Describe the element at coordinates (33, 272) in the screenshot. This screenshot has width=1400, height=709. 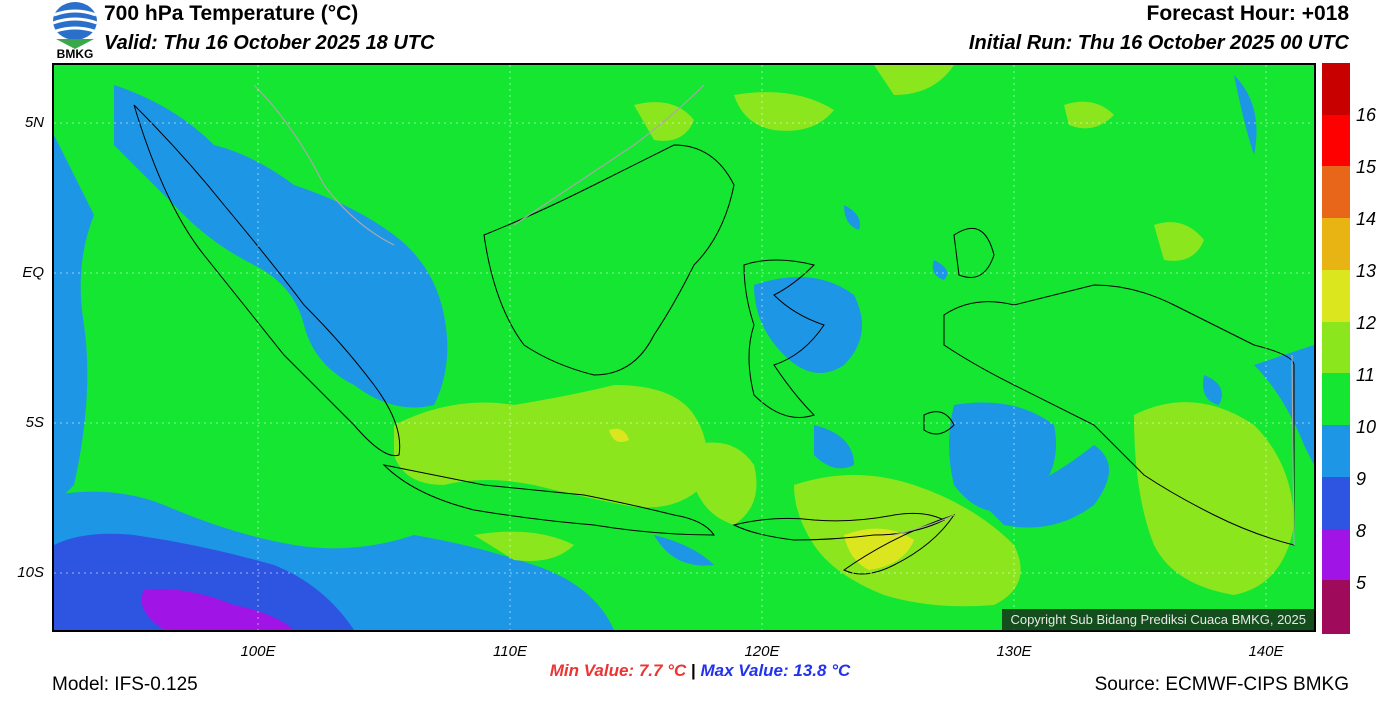
I see `lat-tick-eq: EQ` at that location.